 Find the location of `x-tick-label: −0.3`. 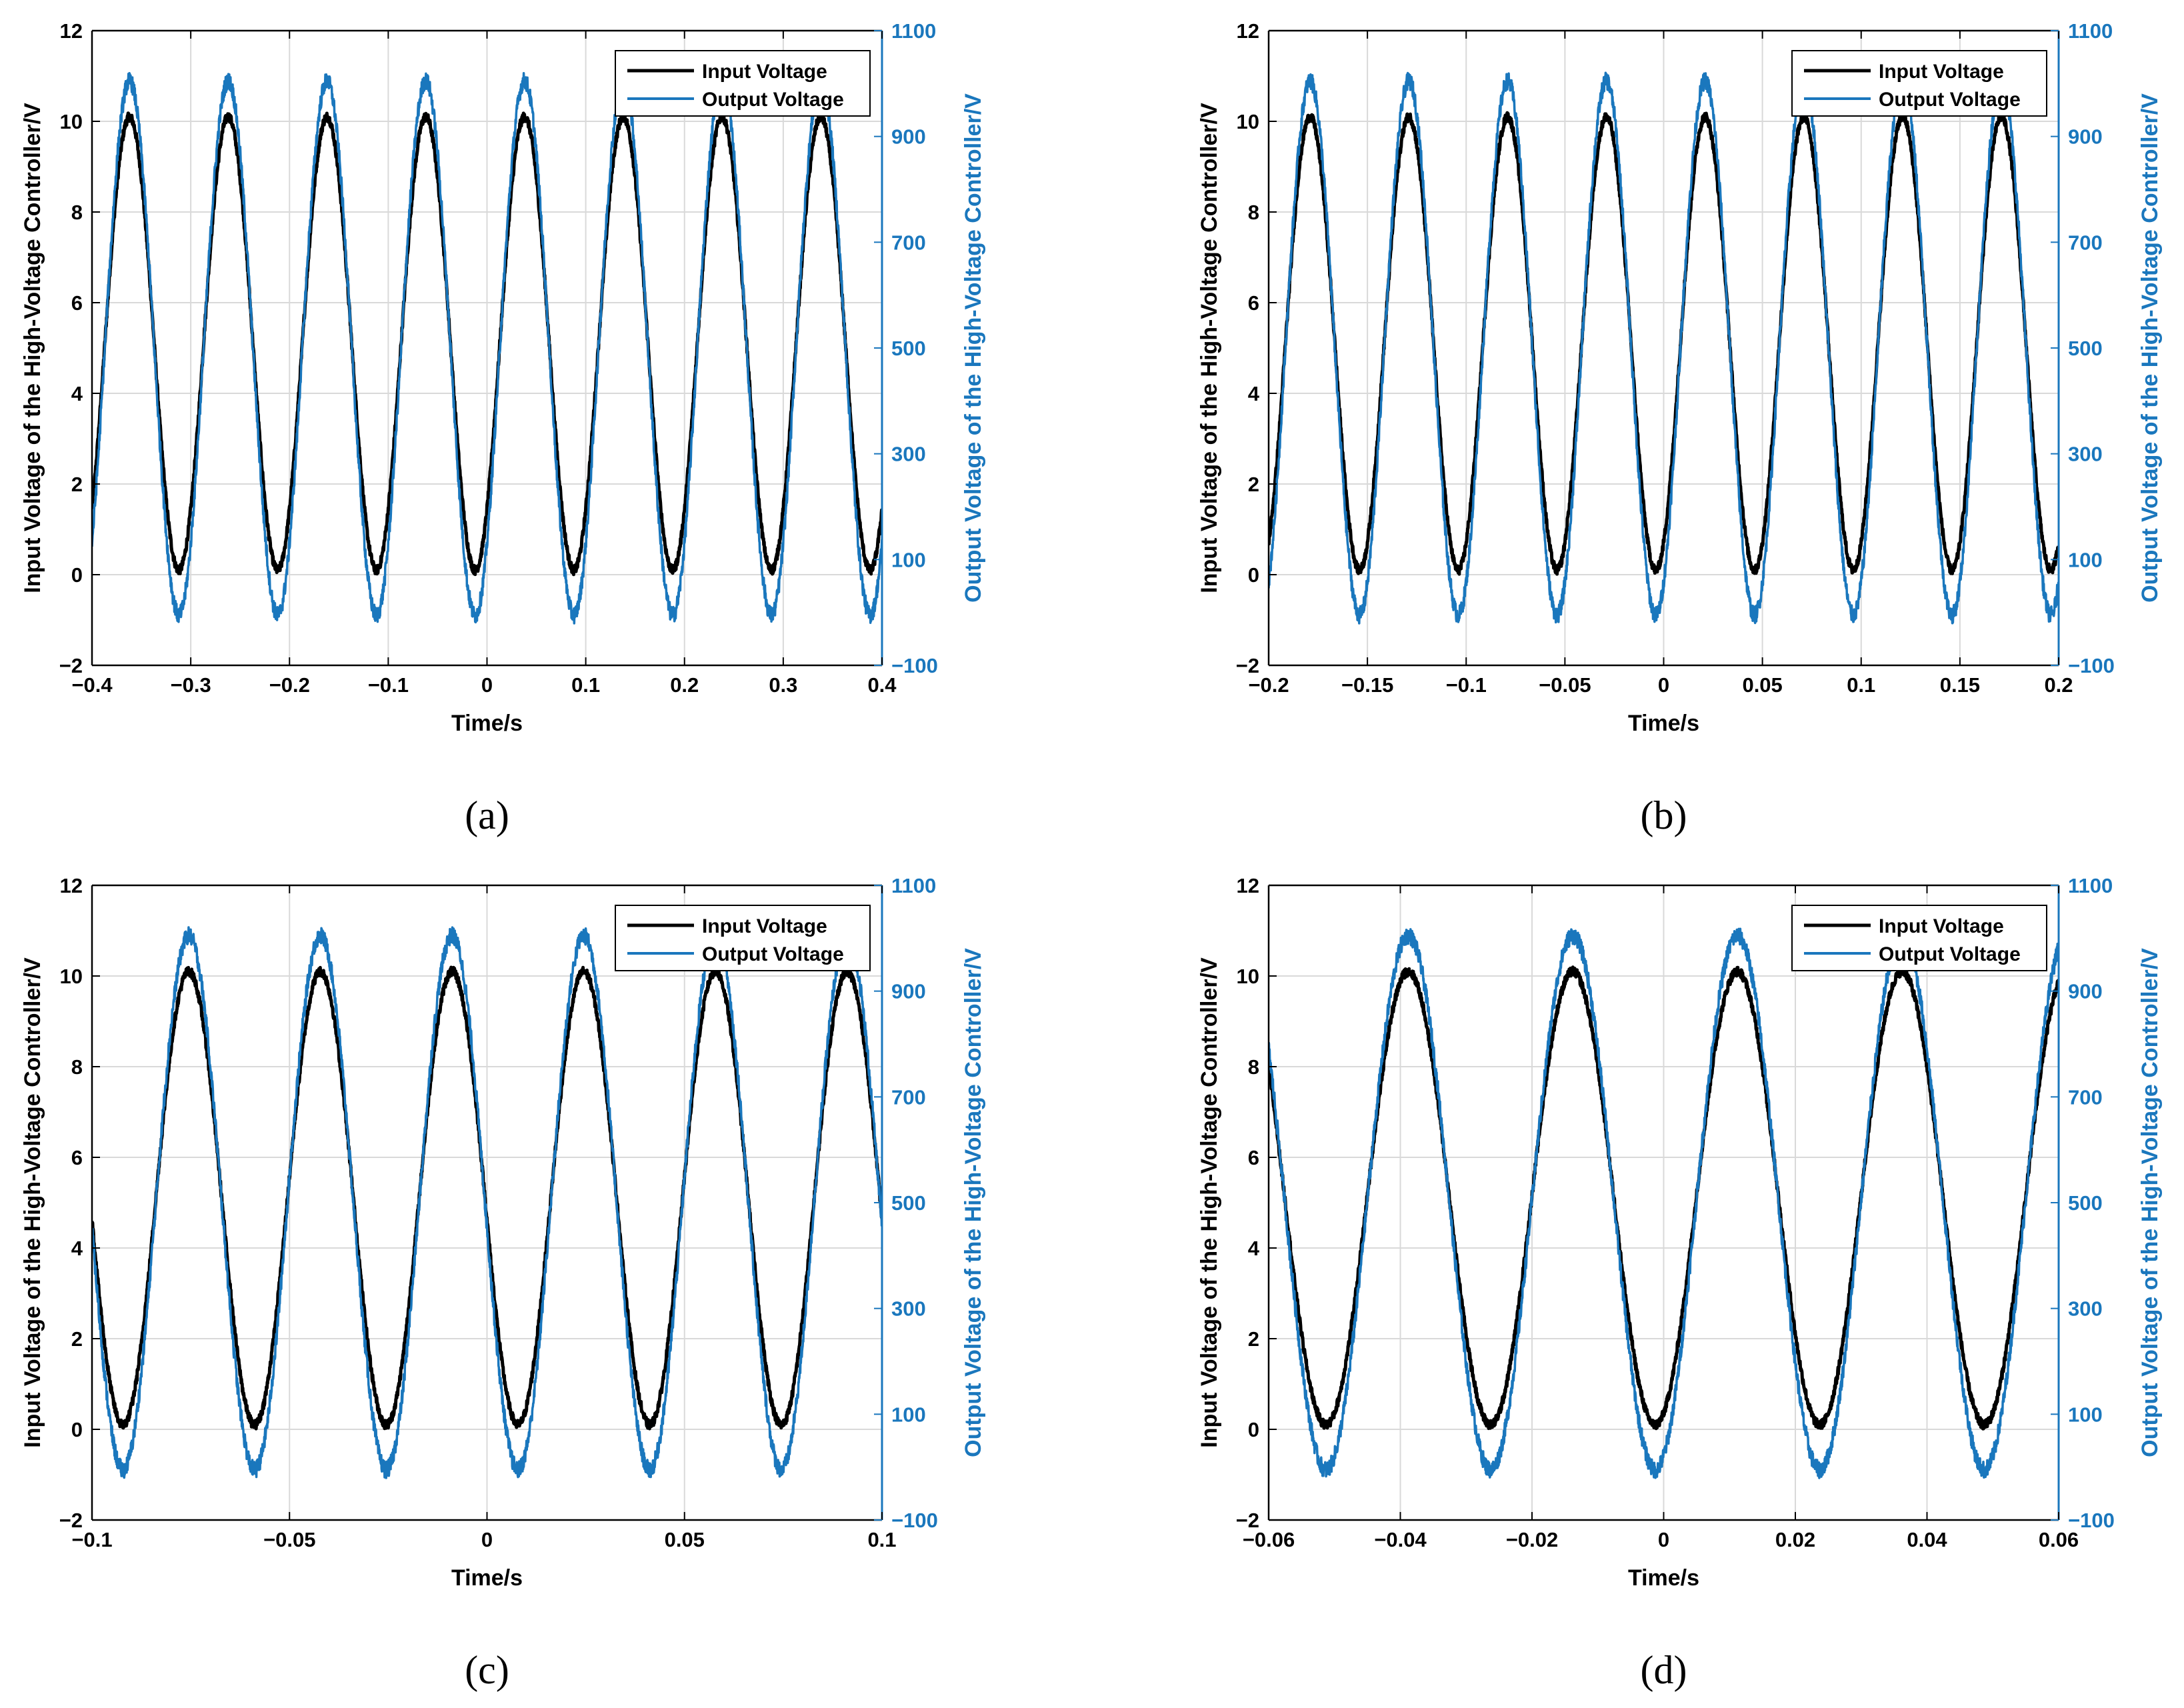

x-tick-label: −0.3 is located at coordinates (191, 685).